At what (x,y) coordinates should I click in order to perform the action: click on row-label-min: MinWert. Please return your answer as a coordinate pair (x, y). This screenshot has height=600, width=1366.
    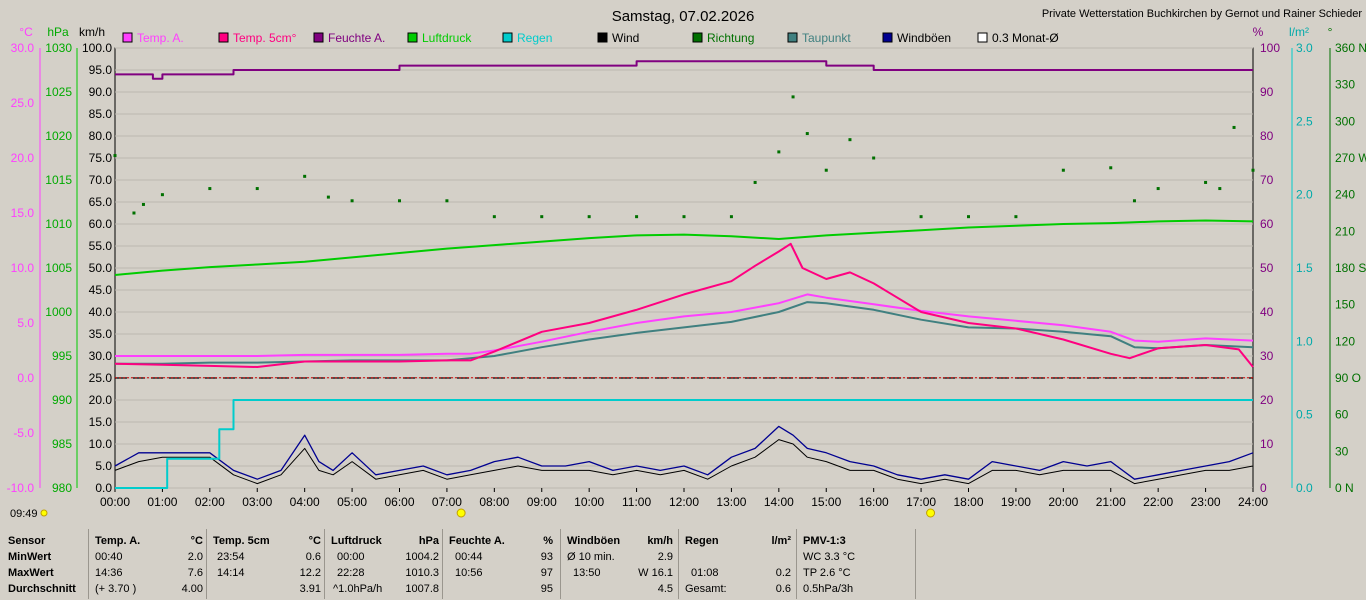
    Looking at the image, I should click on (30, 557).